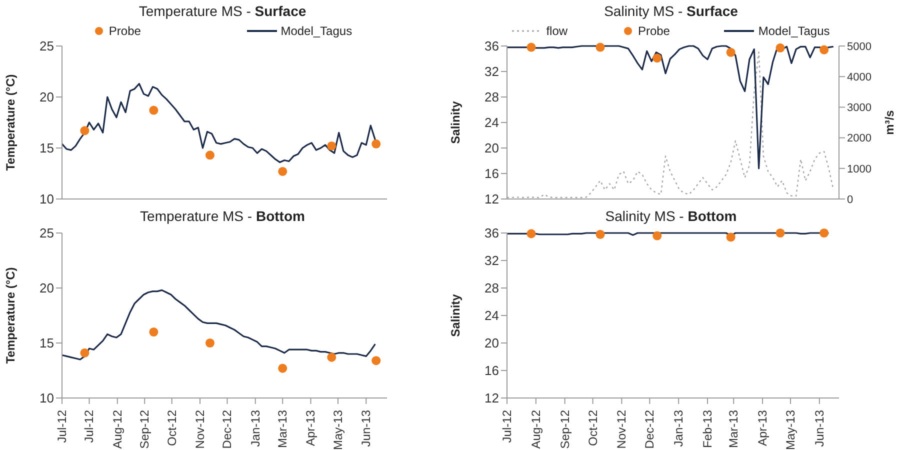 The height and width of the screenshot is (450, 897). What do you see at coordinates (707, 429) in the screenshot?
I see `x-tick-label: Feb-13` at bounding box center [707, 429].